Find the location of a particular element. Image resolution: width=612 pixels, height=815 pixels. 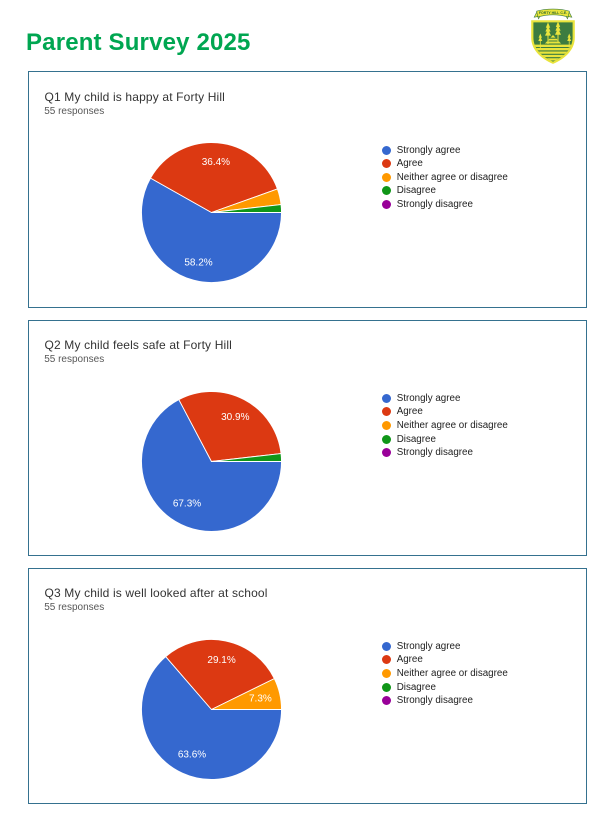

svg-text: 7.3% is located at coordinates (260, 698).